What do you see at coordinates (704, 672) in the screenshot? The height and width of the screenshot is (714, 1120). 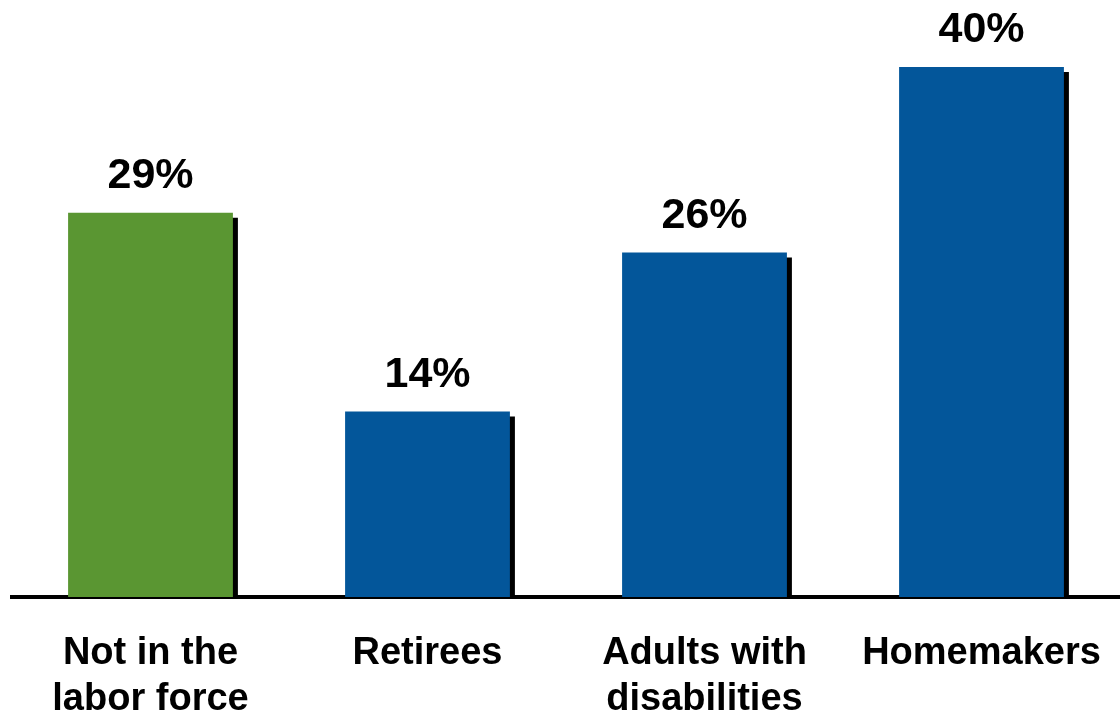 I see `x-tick-label: Adults with disabilities` at bounding box center [704, 672].